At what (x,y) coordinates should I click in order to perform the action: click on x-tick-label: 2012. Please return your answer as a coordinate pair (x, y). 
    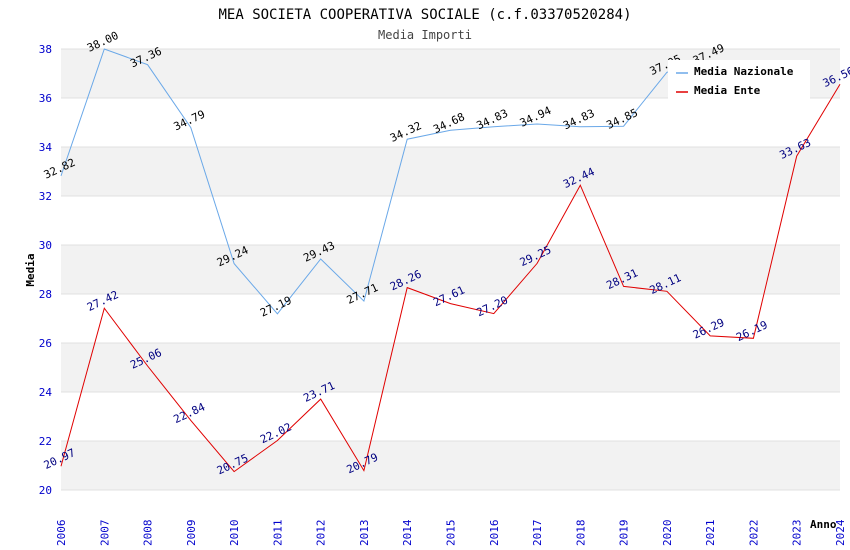
    Looking at the image, I should click on (321, 533).